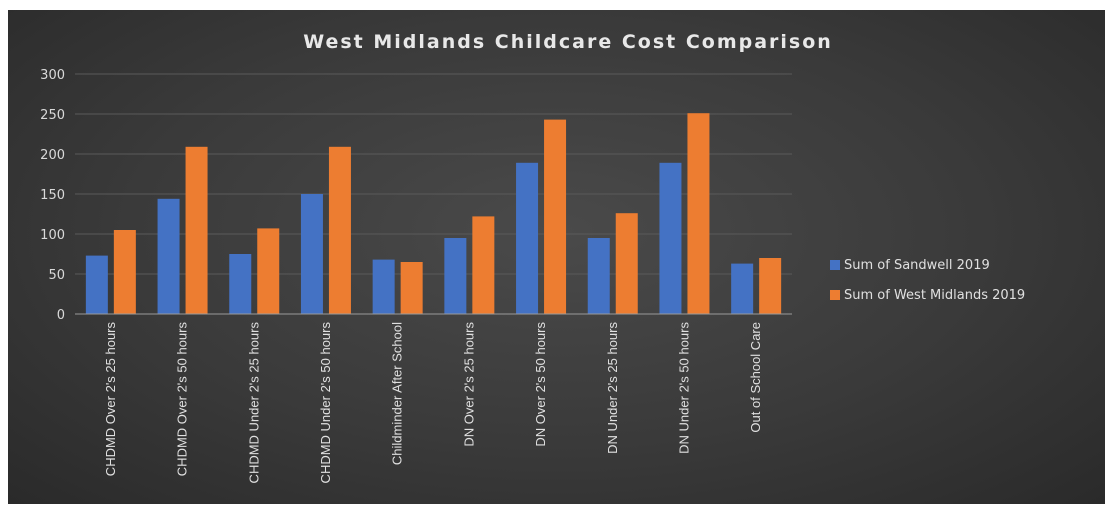 The image size is (1113, 507). Describe the element at coordinates (52, 75) in the screenshot. I see `y-tick-label: 300` at that location.